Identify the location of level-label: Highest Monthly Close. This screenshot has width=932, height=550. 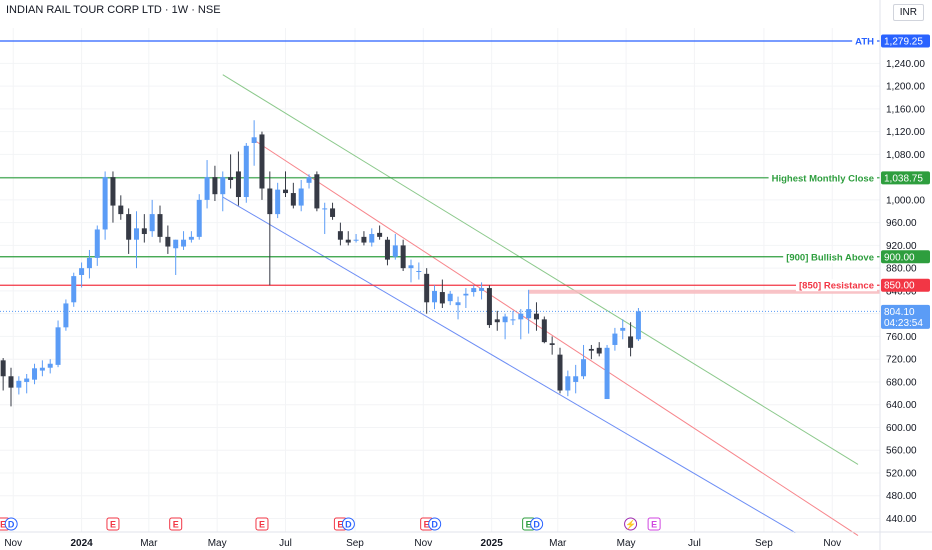
(823, 178).